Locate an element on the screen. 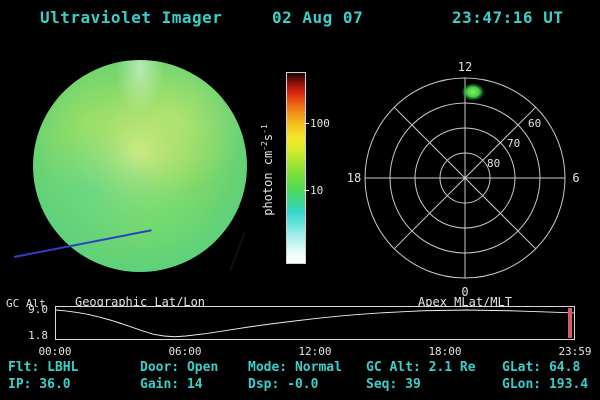  xtick-1200: 12:00 is located at coordinates (315, 351).